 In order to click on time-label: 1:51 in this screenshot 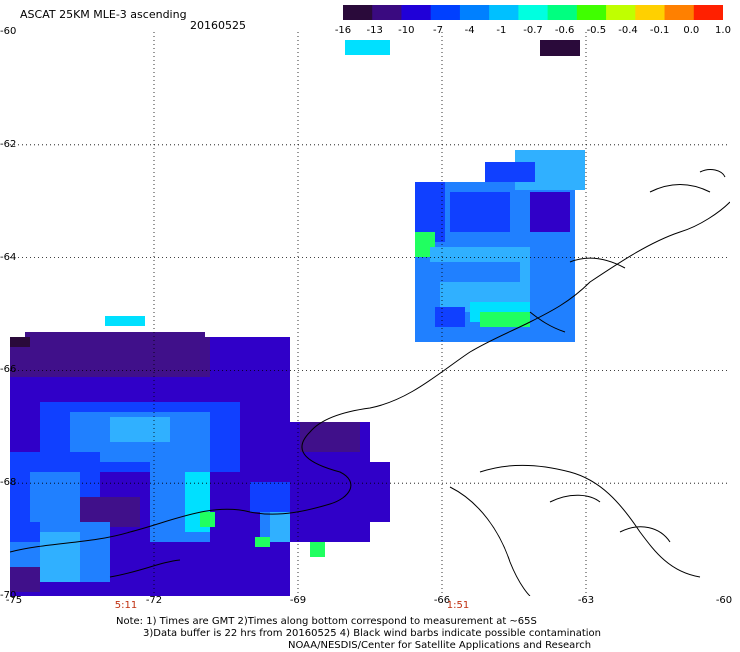, I will do `click(458, 605)`.